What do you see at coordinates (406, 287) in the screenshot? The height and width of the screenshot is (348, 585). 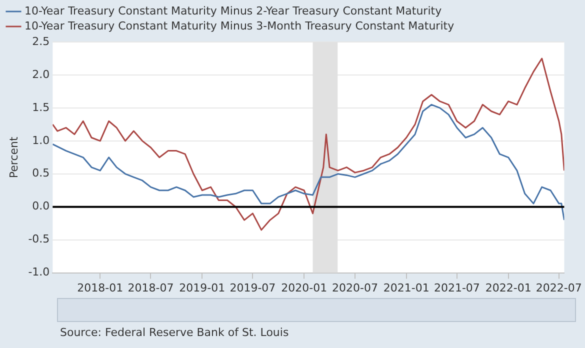 I see `x-tick-label: 2021-01` at bounding box center [406, 287].